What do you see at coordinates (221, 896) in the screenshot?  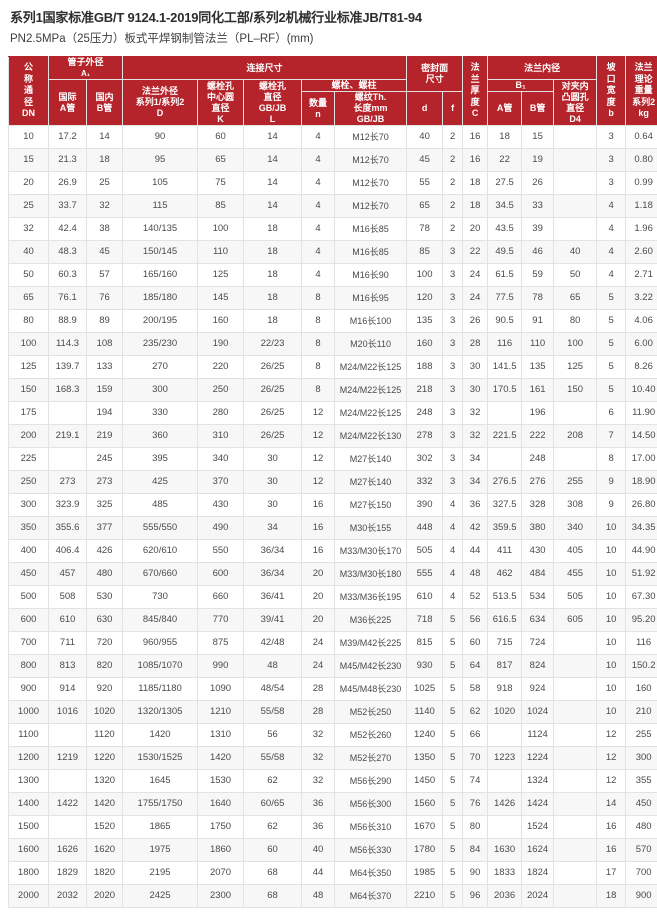 I see `cell-bolt_k: 2300` at bounding box center [221, 896].